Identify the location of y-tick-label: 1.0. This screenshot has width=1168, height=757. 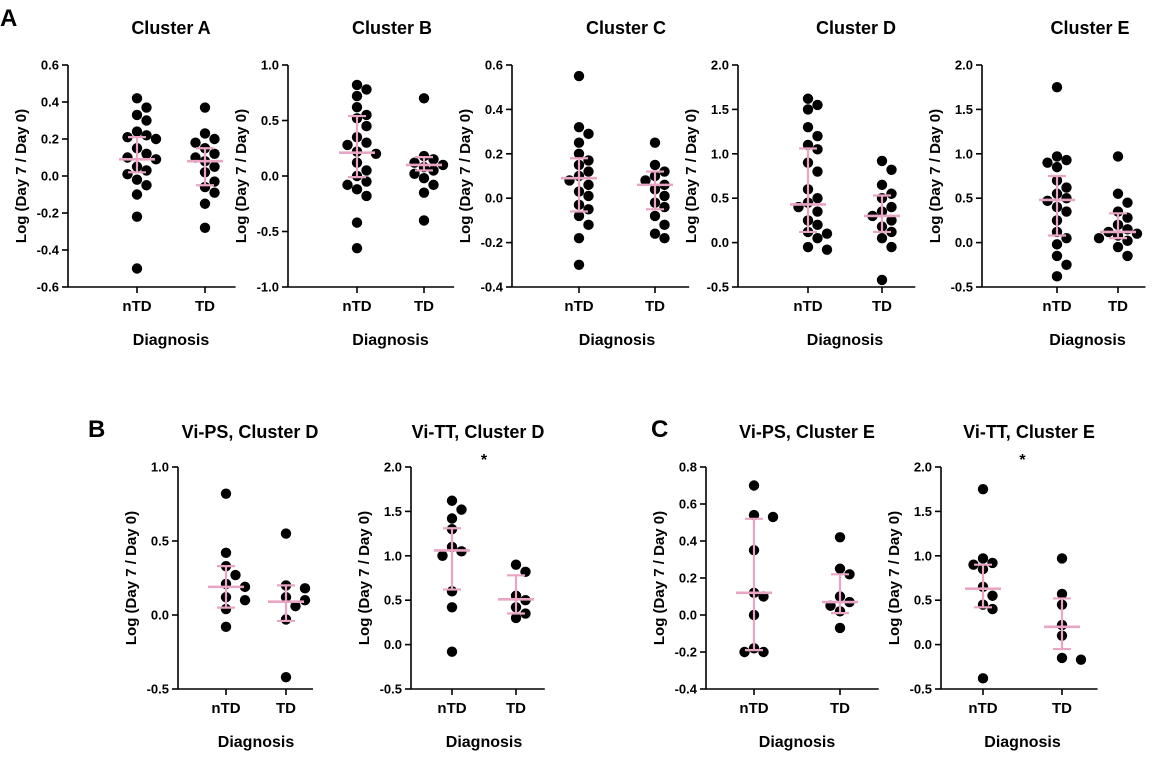
(720, 153).